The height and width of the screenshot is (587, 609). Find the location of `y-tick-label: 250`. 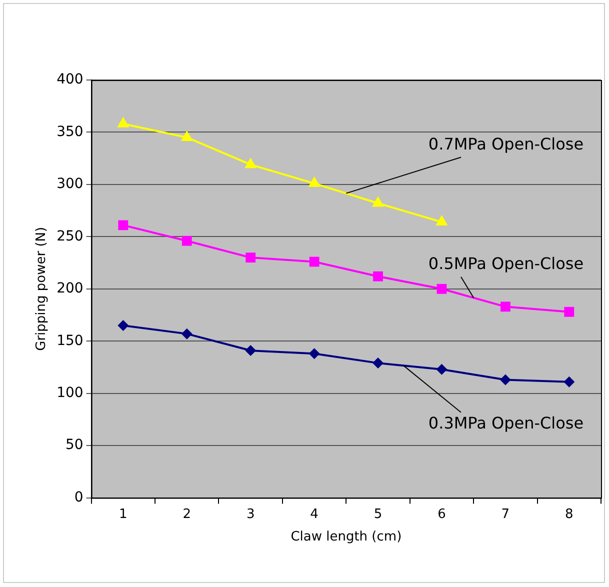

y-tick-label: 250 is located at coordinates (70, 236).